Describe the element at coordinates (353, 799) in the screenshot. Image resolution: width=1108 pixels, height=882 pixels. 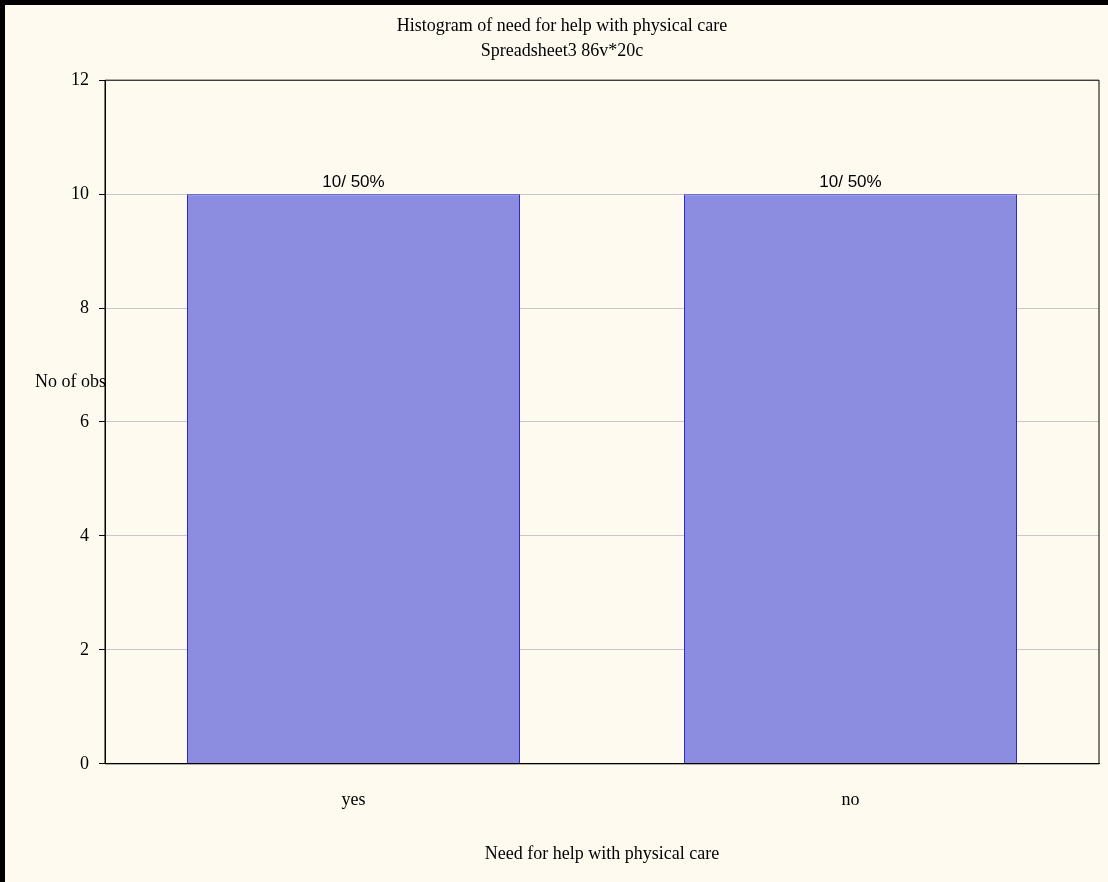
I see `x-tick-label: yes` at that location.